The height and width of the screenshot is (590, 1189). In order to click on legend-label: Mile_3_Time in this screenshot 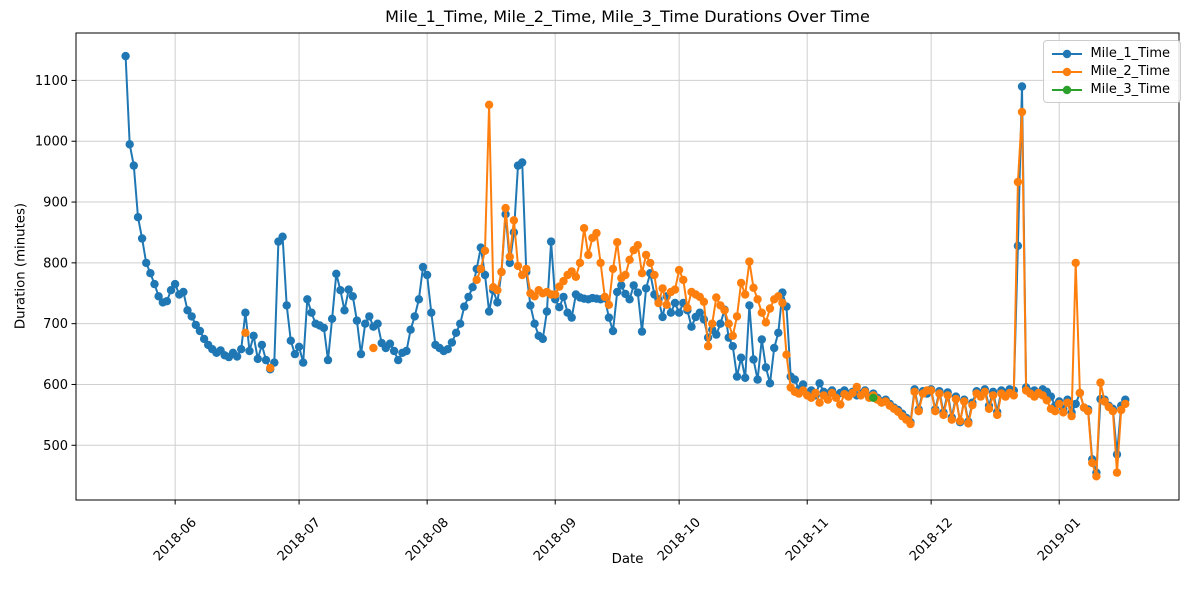, I will do `click(1130, 89)`.